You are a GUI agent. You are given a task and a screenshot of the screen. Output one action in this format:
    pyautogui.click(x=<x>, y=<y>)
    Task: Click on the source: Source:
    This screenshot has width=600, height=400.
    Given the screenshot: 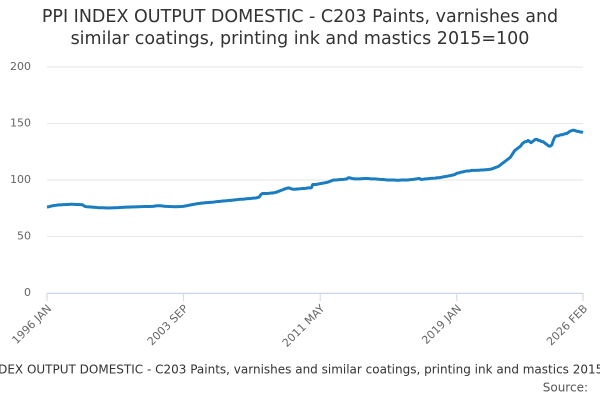 What is the action you would take?
    pyautogui.click(x=565, y=388)
    